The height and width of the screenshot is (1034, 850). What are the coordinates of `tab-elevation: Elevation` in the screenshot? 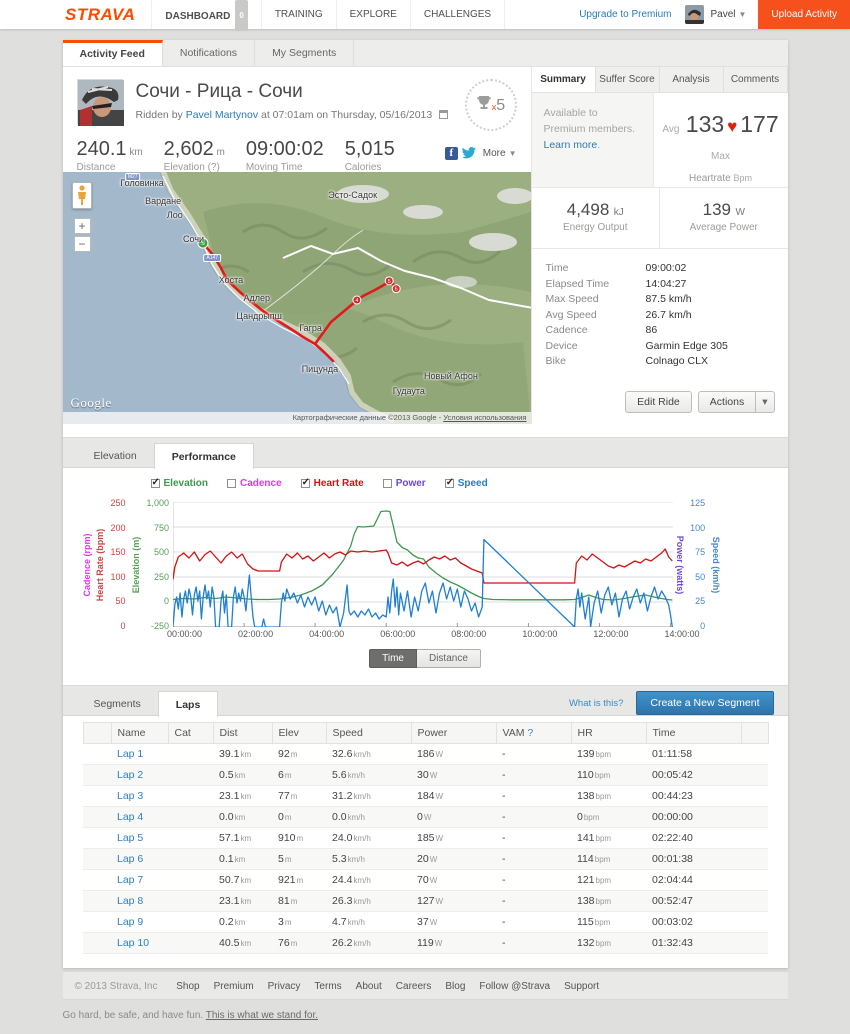 It's located at (115, 456).